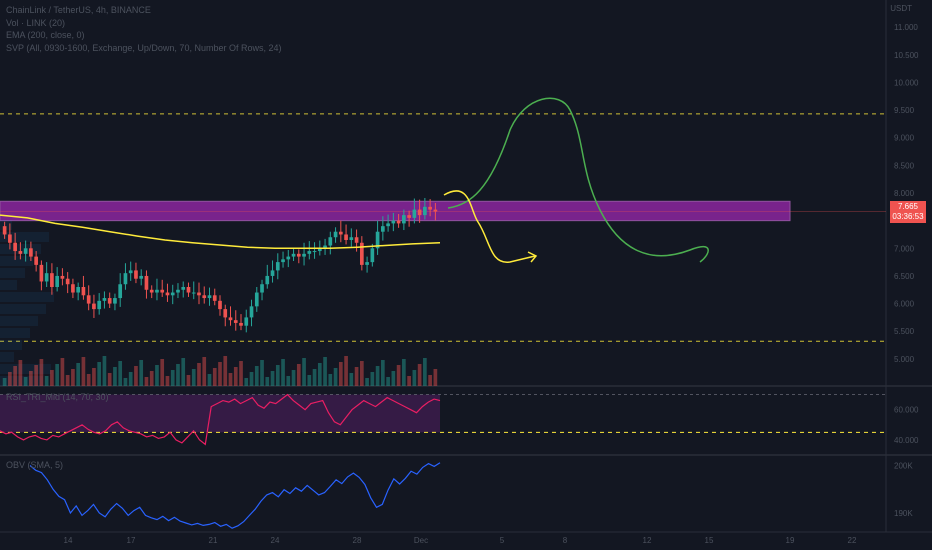 The image size is (932, 550). What do you see at coordinates (220, 232) in the screenshot?
I see `ema-200-line` at bounding box center [220, 232].